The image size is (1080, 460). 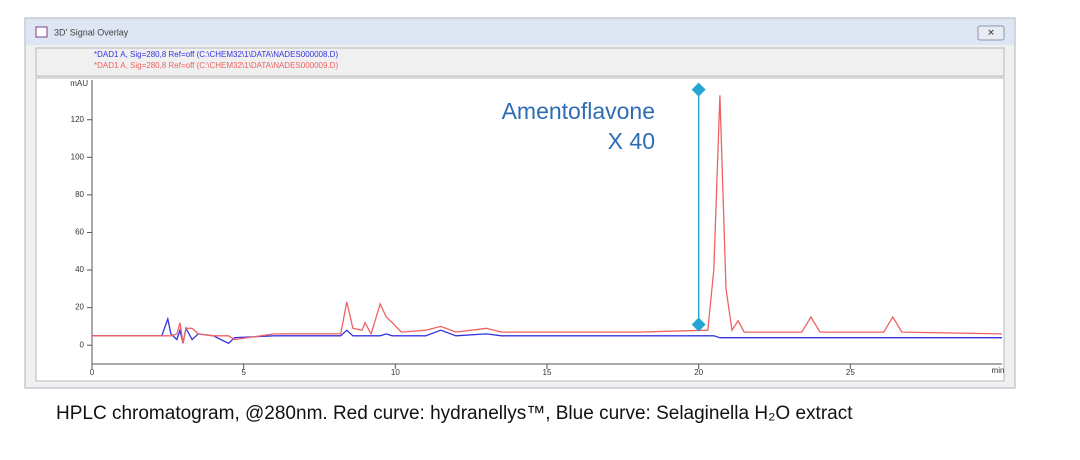 I want to click on window-title: 3D' Signal Overlay, so click(x=91, y=32).